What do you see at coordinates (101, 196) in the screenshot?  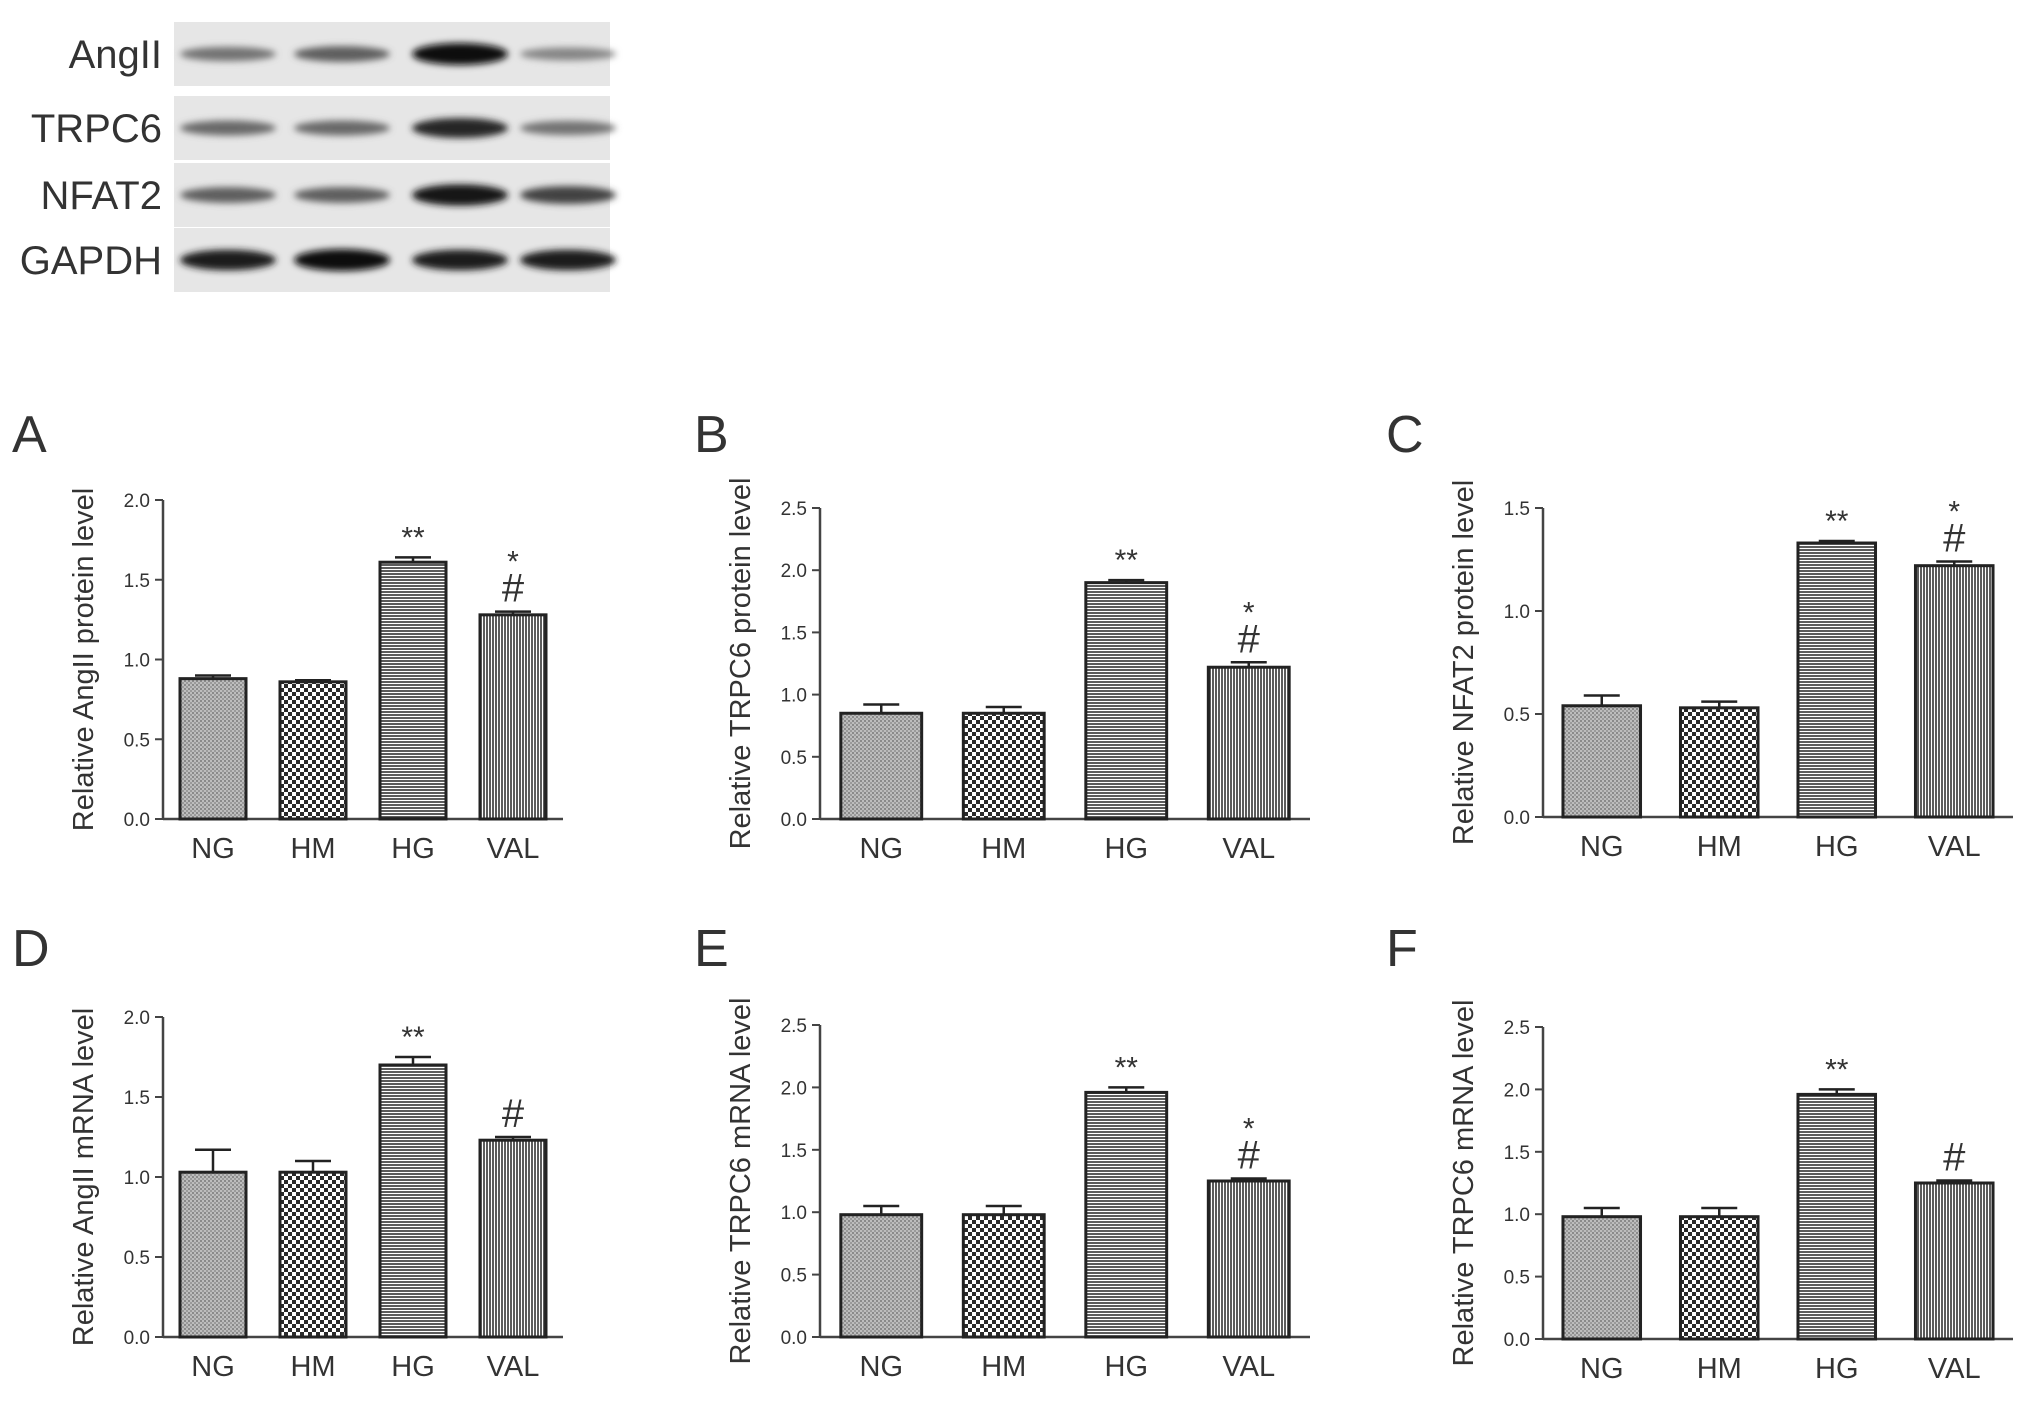 I see `blot-label: NFAT2` at bounding box center [101, 196].